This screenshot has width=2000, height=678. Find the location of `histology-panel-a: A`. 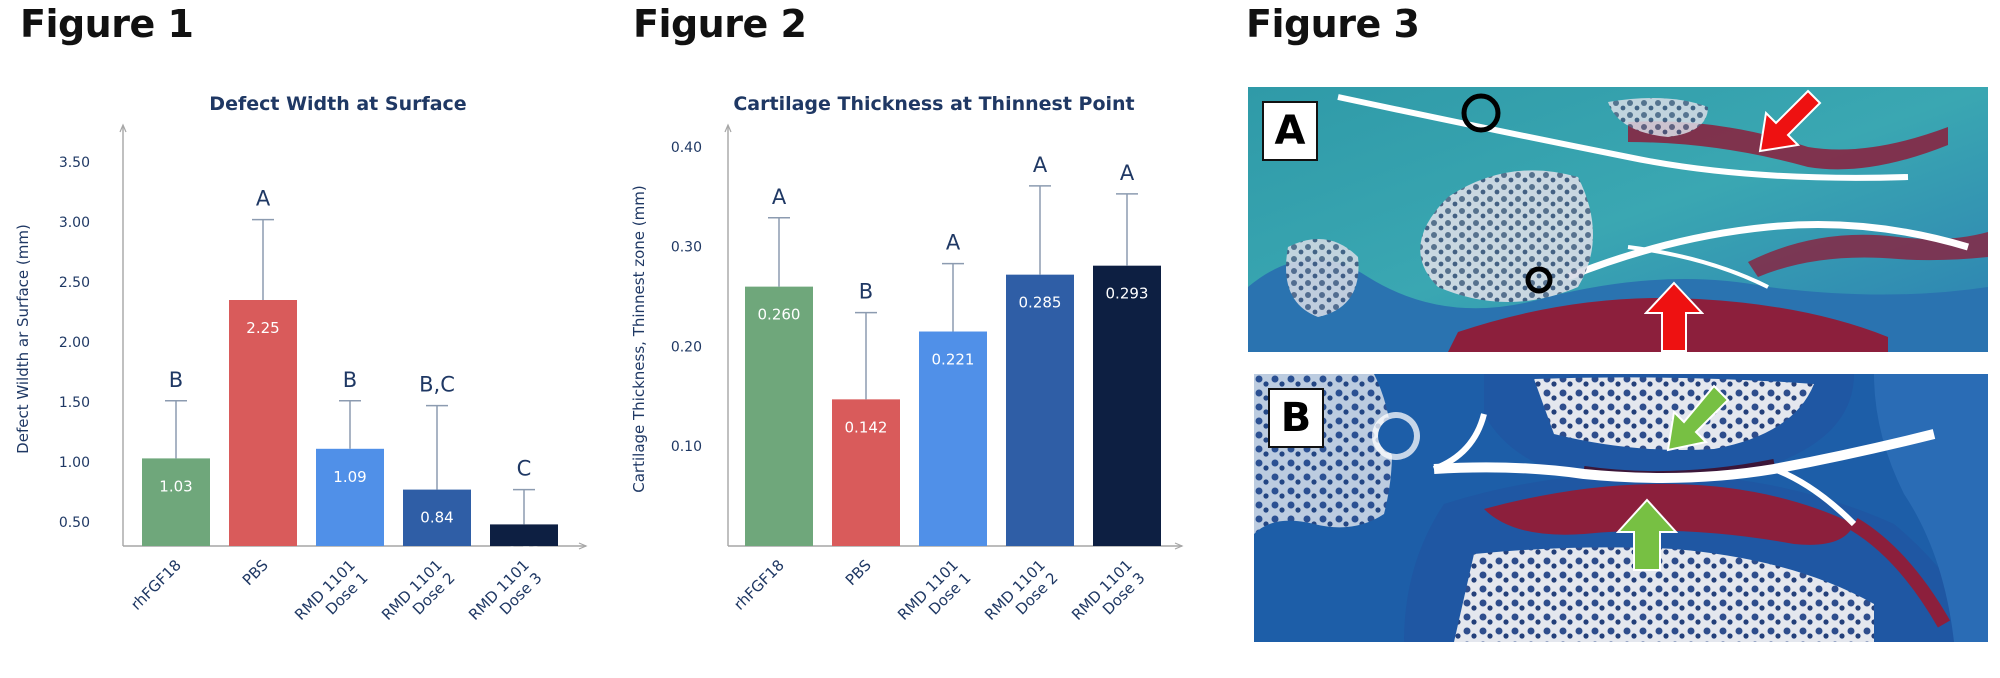

histology-panel-a: A is located at coordinates (1618, 219).